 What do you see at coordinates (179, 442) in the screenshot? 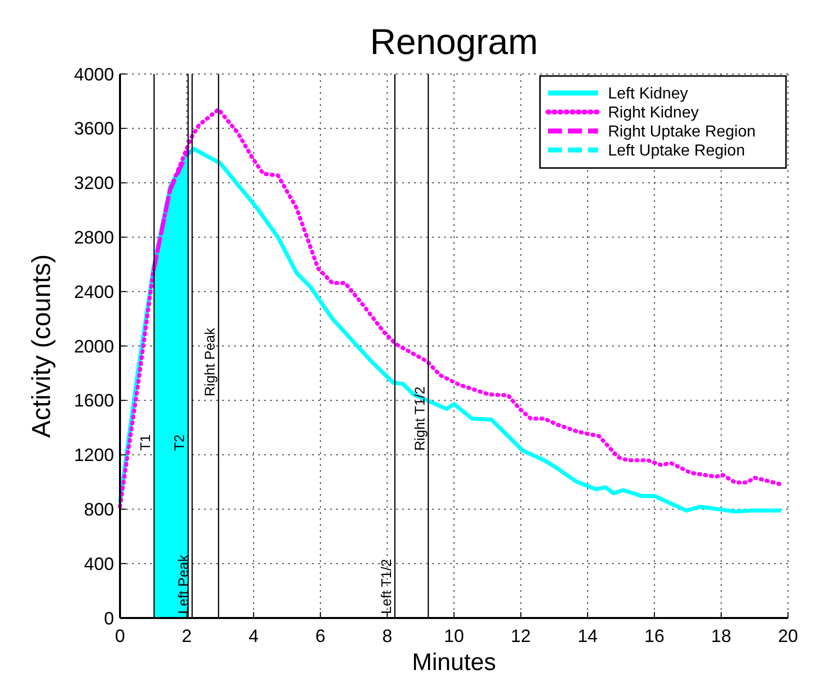
I see `ref-line-label: T2` at bounding box center [179, 442].